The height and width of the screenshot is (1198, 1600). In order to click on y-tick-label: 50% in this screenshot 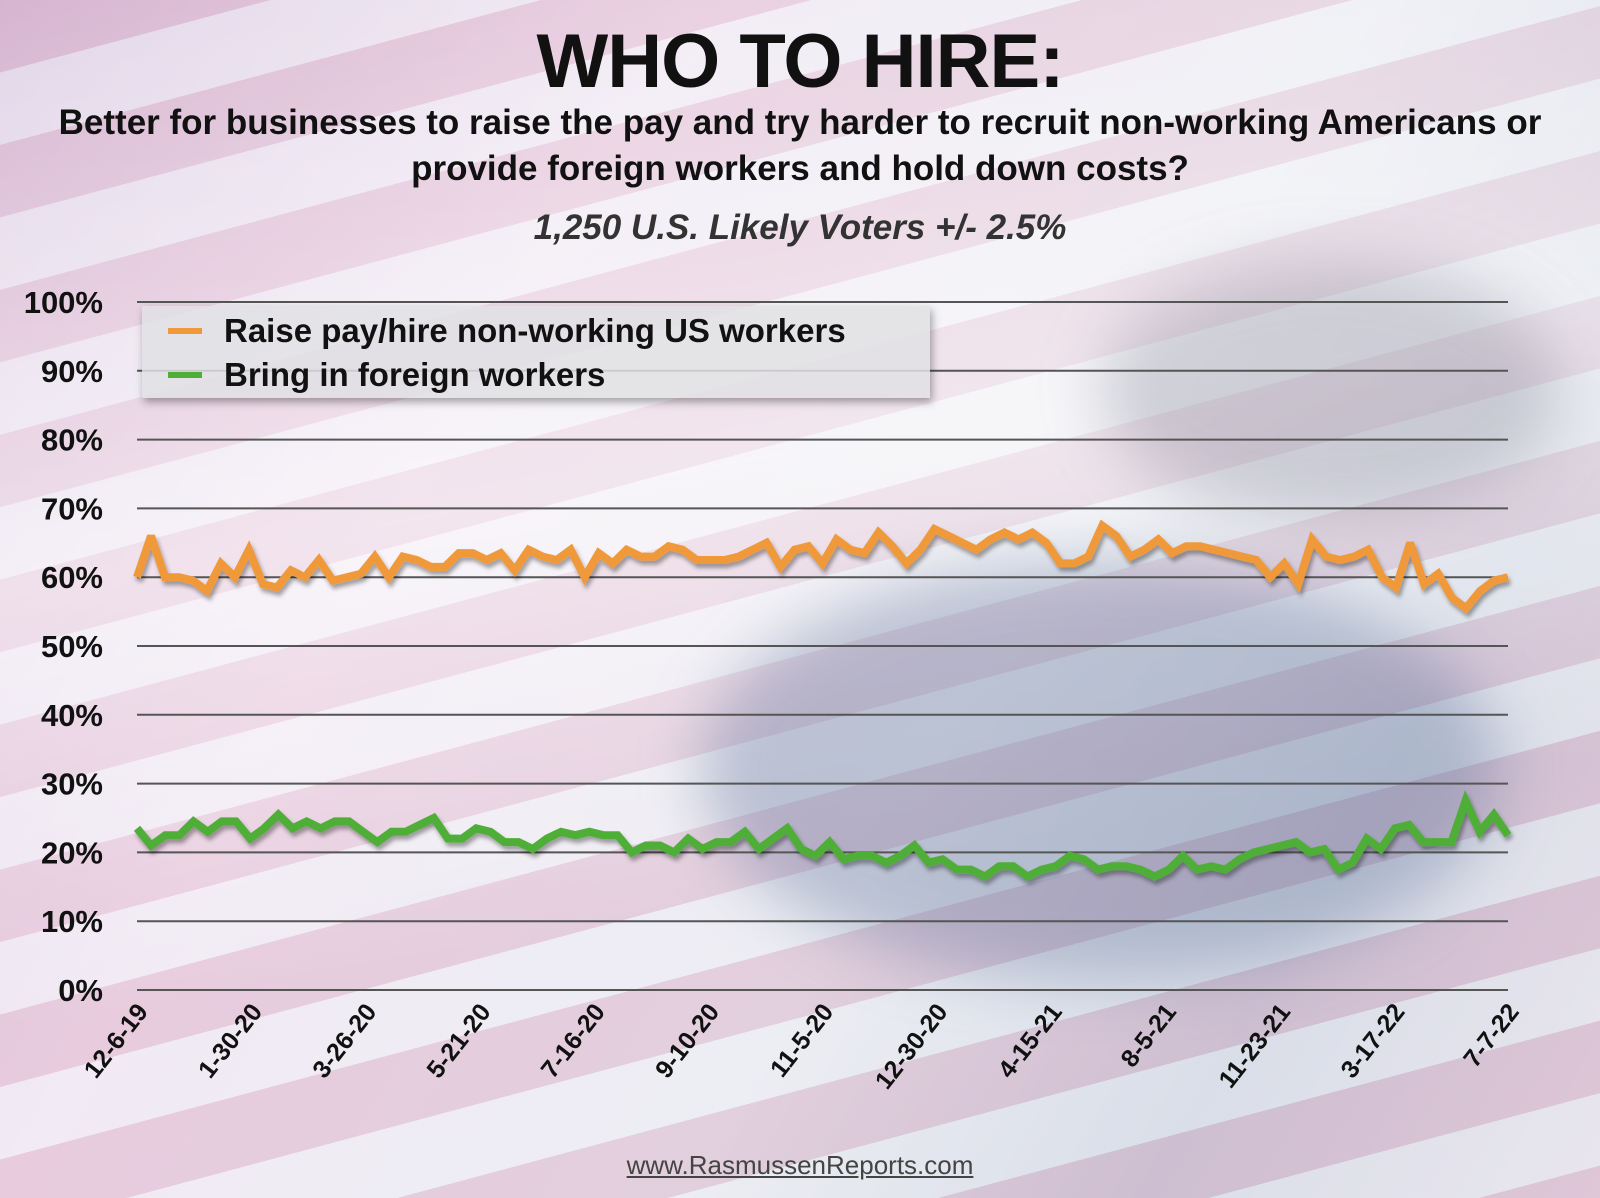, I will do `click(72, 646)`.